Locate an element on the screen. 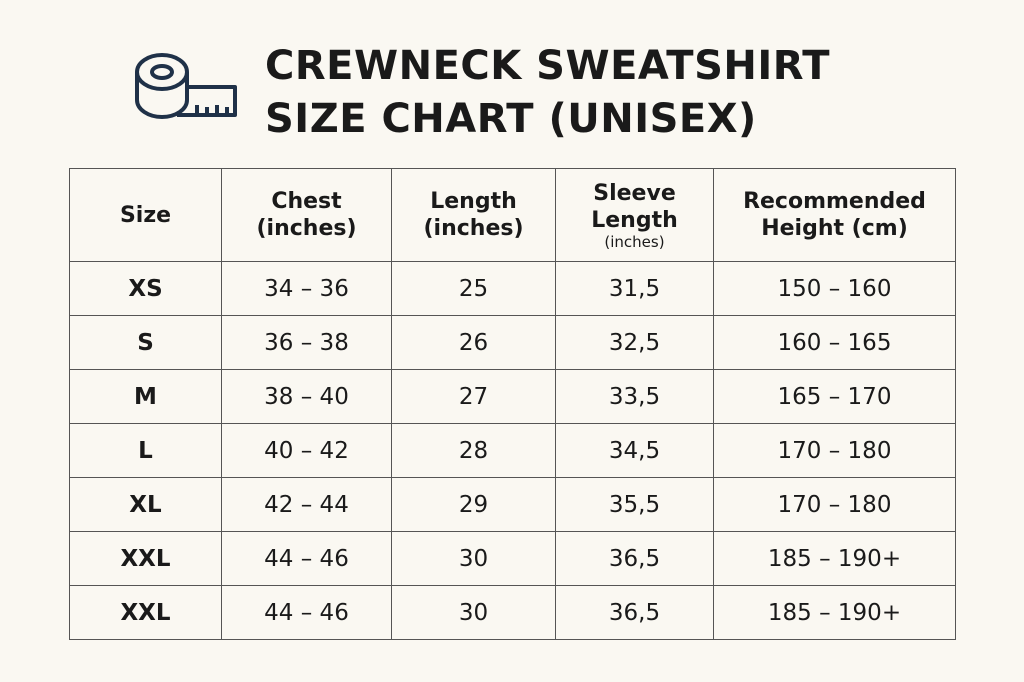  column-header: Sleeve Length (inches) is located at coordinates (634, 215).